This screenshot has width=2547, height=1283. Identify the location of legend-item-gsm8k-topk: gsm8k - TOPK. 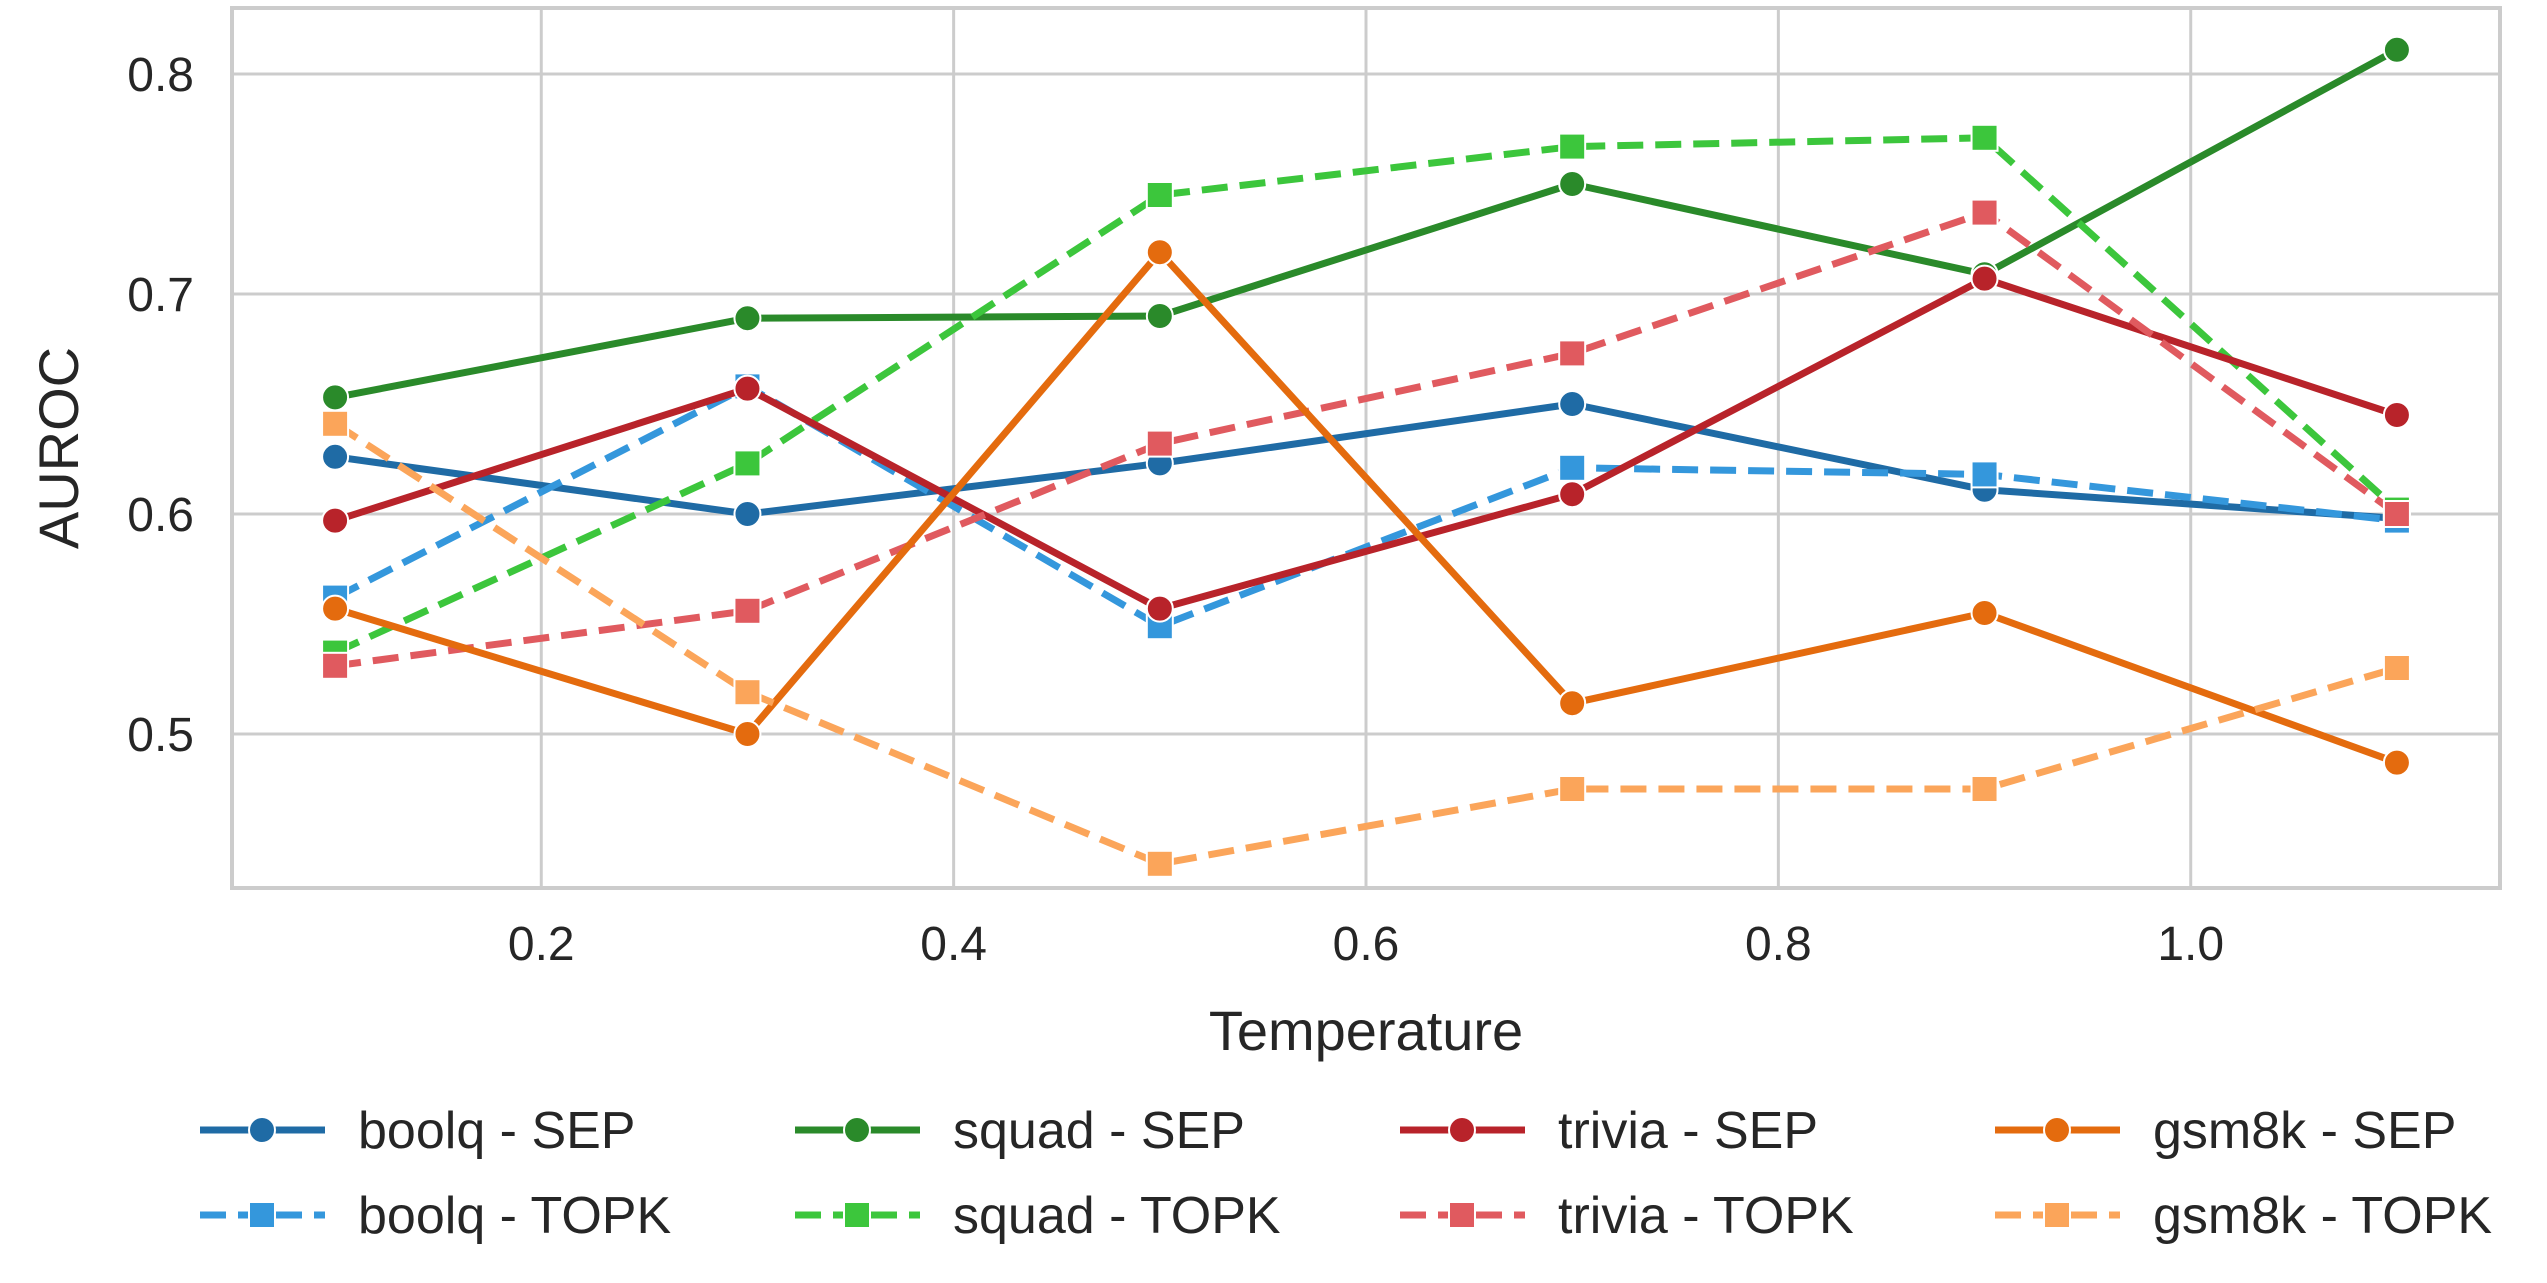
(2243, 1216).